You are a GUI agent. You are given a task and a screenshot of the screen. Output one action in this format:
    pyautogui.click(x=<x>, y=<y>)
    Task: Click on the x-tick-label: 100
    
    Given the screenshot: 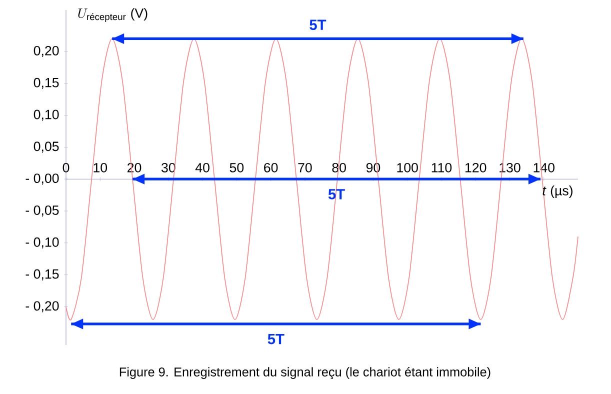 What is the action you would take?
    pyautogui.click(x=407, y=167)
    